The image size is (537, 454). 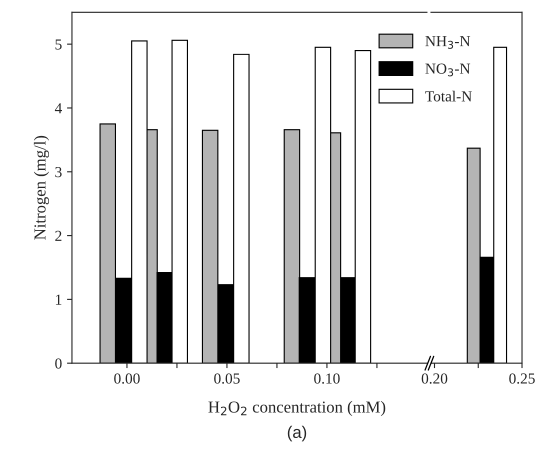 I want to click on x-tick-label: 0.00, so click(x=127, y=378).